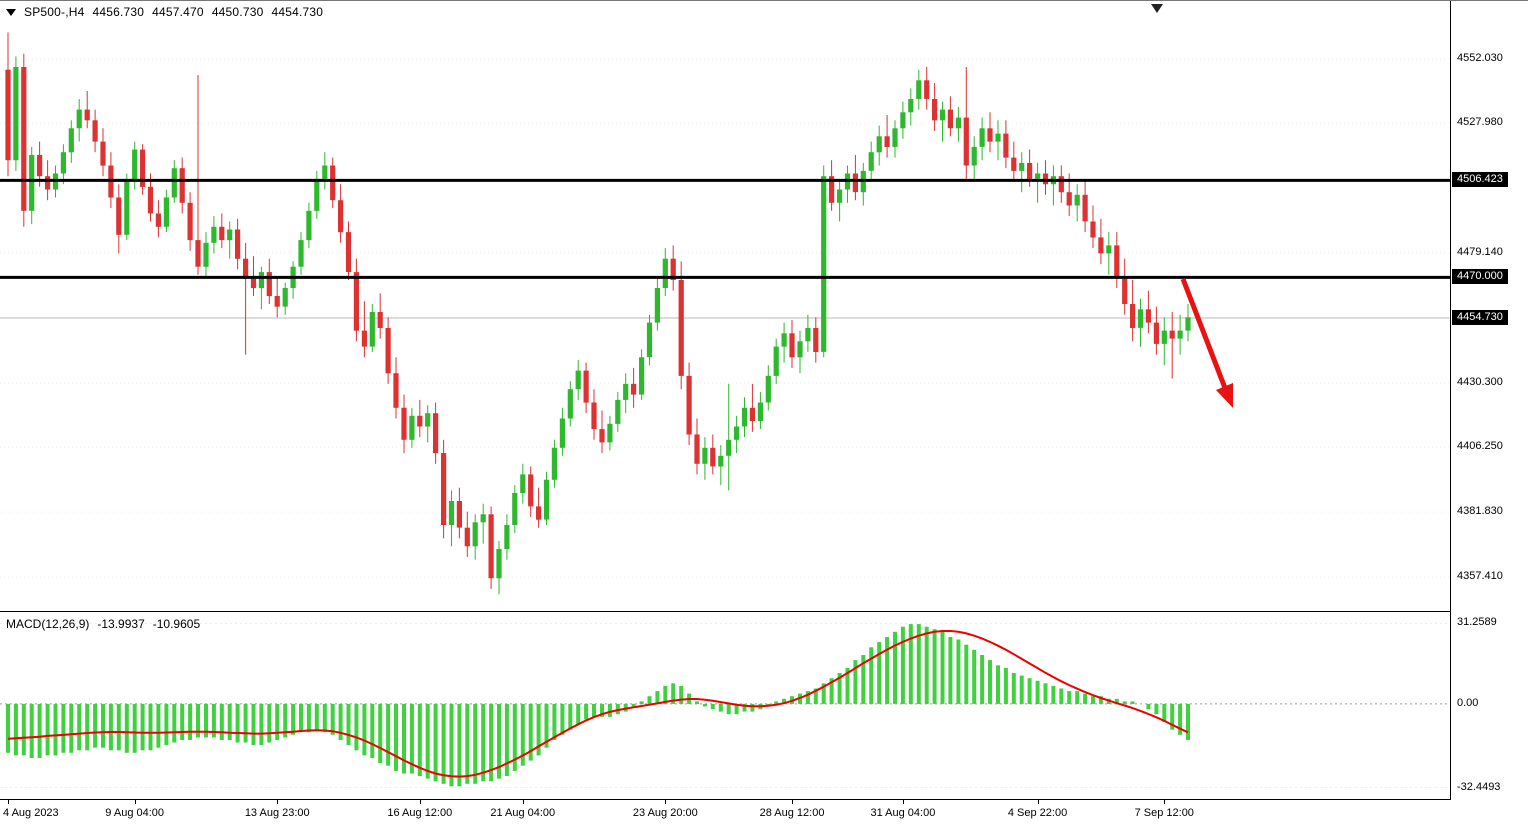 The image size is (1528, 825). What do you see at coordinates (118, 12) in the screenshot?
I see `ohlc-open: 4456.730` at bounding box center [118, 12].